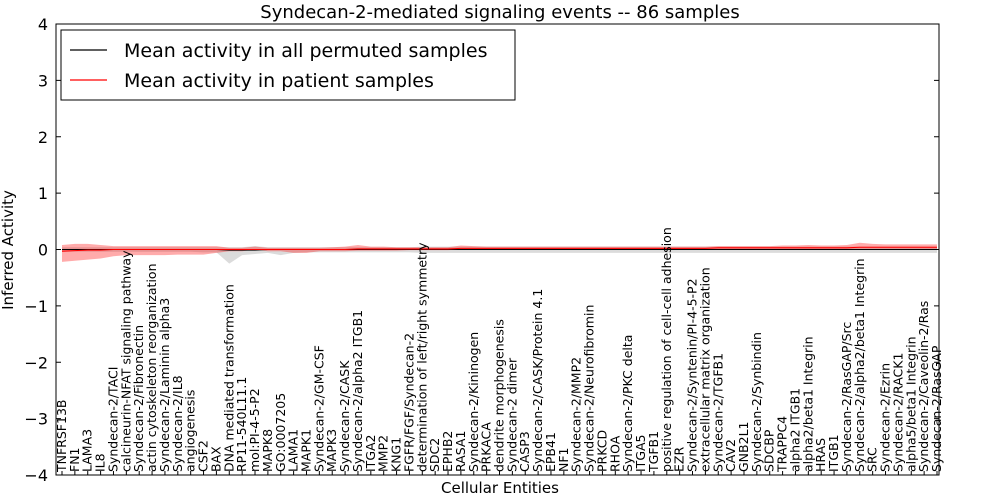 The height and width of the screenshot is (500, 1000). I want to click on y-tick-label: −2, so click(36, 362).